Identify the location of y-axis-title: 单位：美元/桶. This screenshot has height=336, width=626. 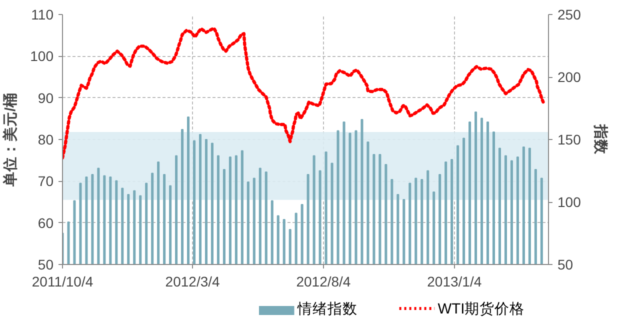
(10, 140).